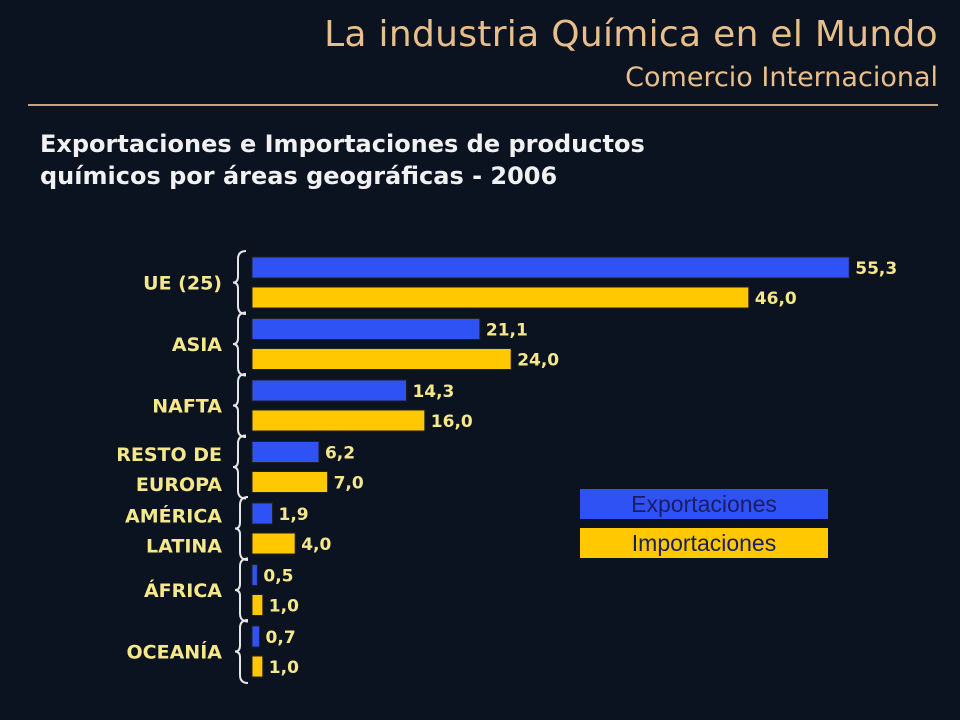  Describe the element at coordinates (316, 545) in the screenshot. I see `data-label: 4,0` at that location.